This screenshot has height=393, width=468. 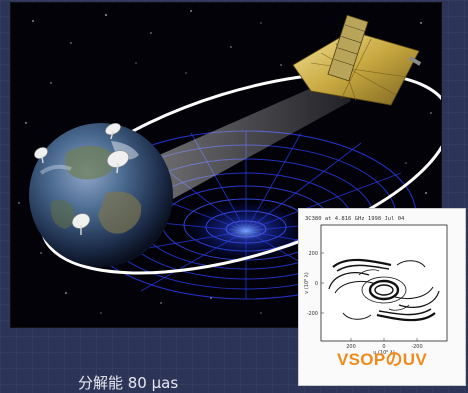 I want to click on uv-plot-header: 3C380 at 4.816 GHz 1998 Jul 04, so click(x=355, y=219).